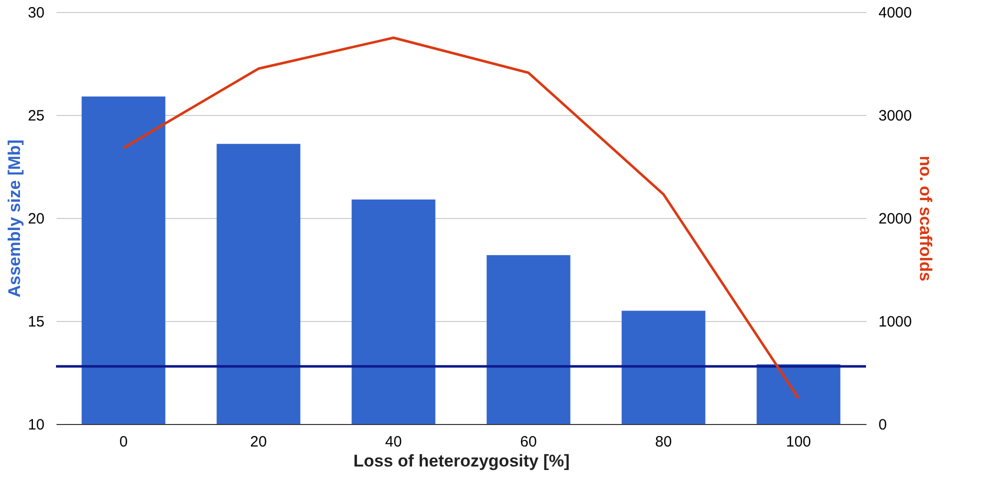  I want to click on y2-tick-label: 1000, so click(895, 322).